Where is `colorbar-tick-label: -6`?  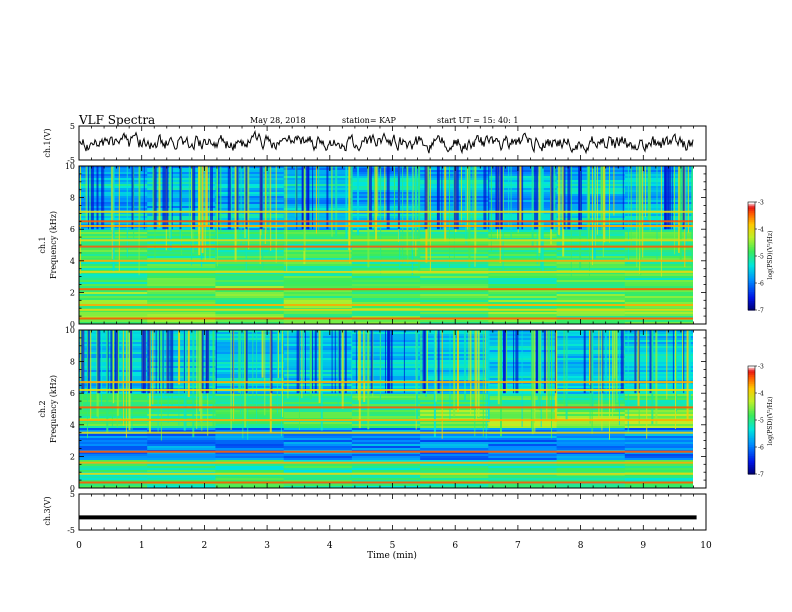
colorbar-tick-label: -6 is located at coordinates (761, 284).